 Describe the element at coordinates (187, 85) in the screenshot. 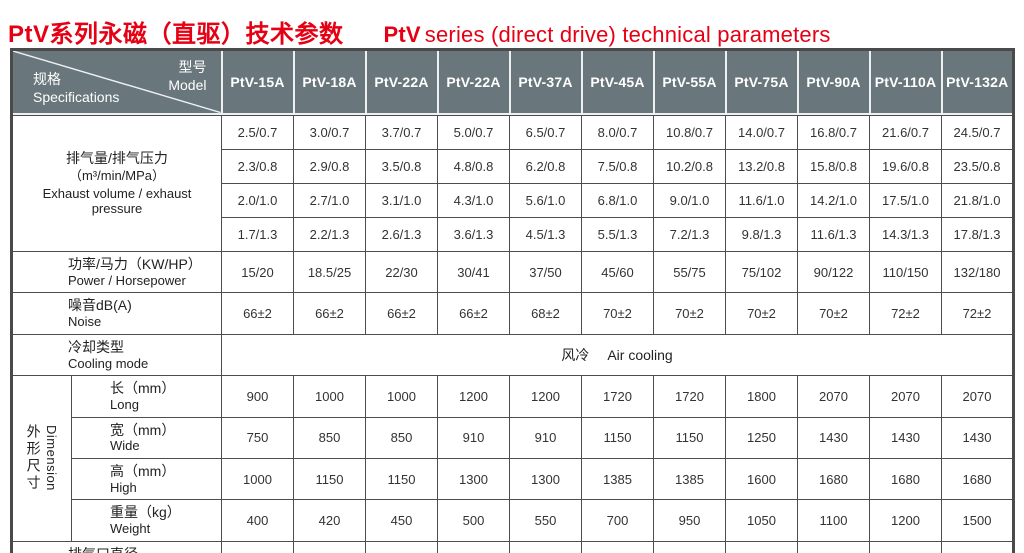

I see `corner-model-en: Model` at that location.